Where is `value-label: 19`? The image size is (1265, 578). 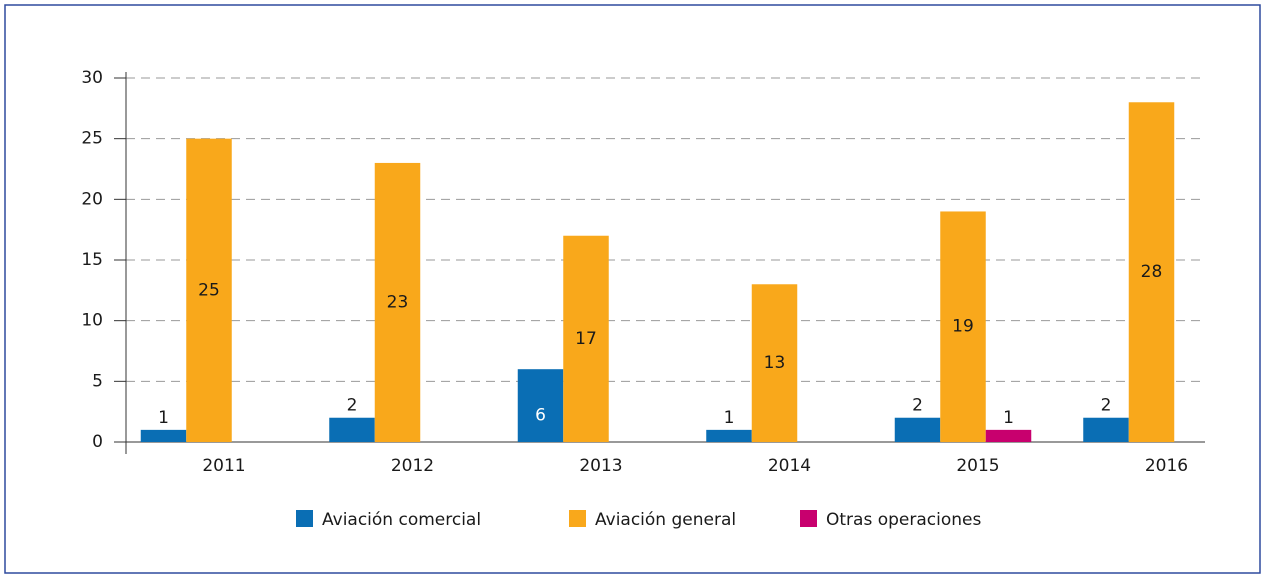
value-label: 19 is located at coordinates (963, 327).